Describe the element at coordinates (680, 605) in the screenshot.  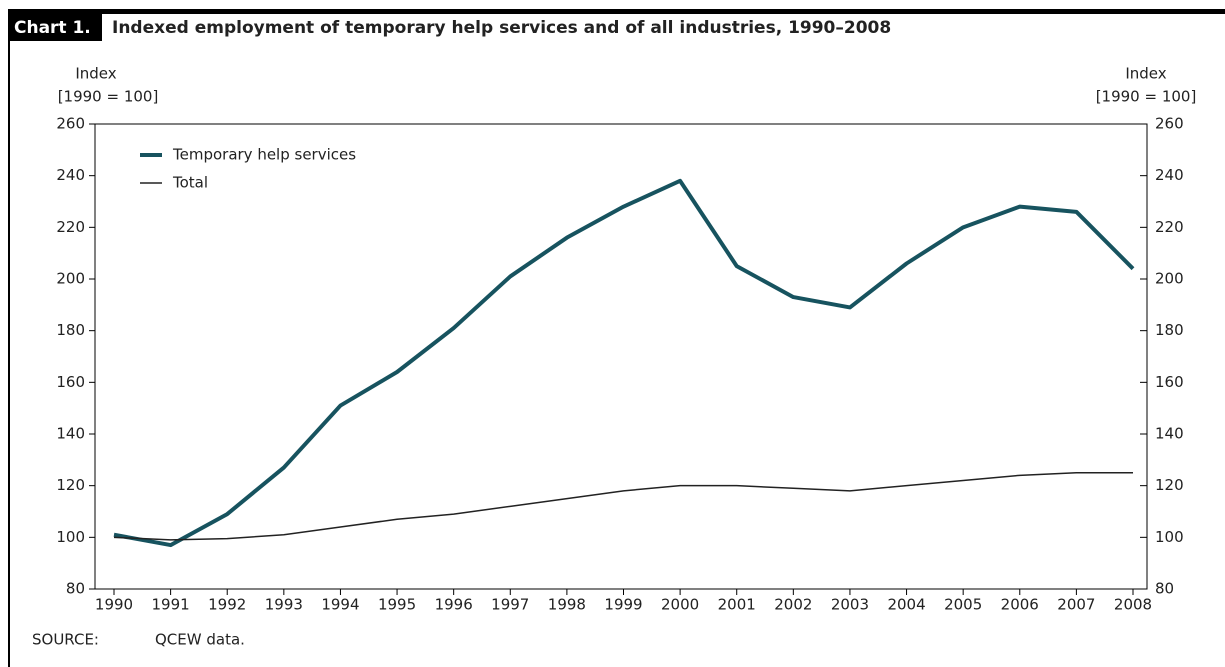
I see `x-tick-label: 2000` at that location.